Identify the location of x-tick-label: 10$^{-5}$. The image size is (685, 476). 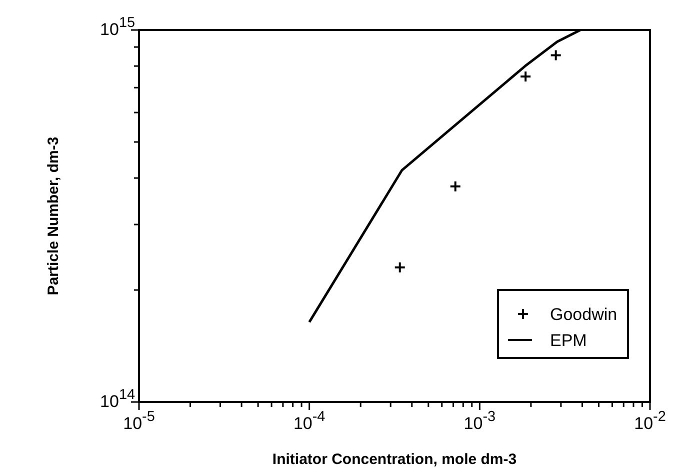
(139, 421).